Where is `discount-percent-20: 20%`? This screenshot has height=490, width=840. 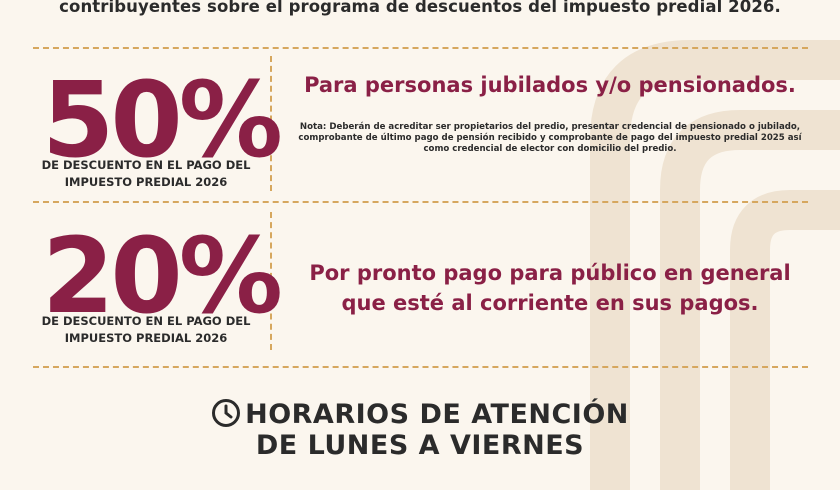
discount-percent-20: 20% is located at coordinates (162, 276).